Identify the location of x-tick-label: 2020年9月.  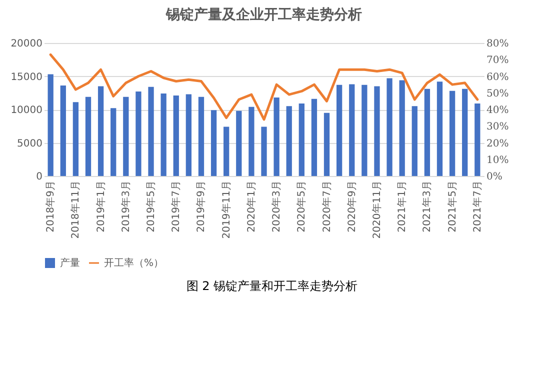
(352, 206).